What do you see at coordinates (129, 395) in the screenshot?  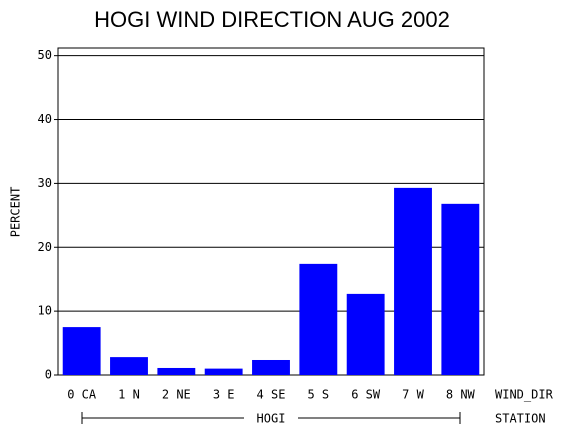 I see `x-tick-label: 1 N` at bounding box center [129, 395].